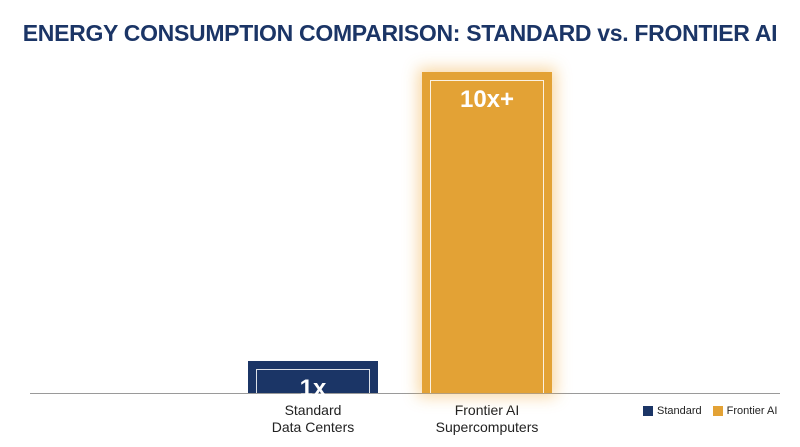 The image size is (800, 447). What do you see at coordinates (313, 388) in the screenshot?
I see `value-label: 1x` at bounding box center [313, 388].